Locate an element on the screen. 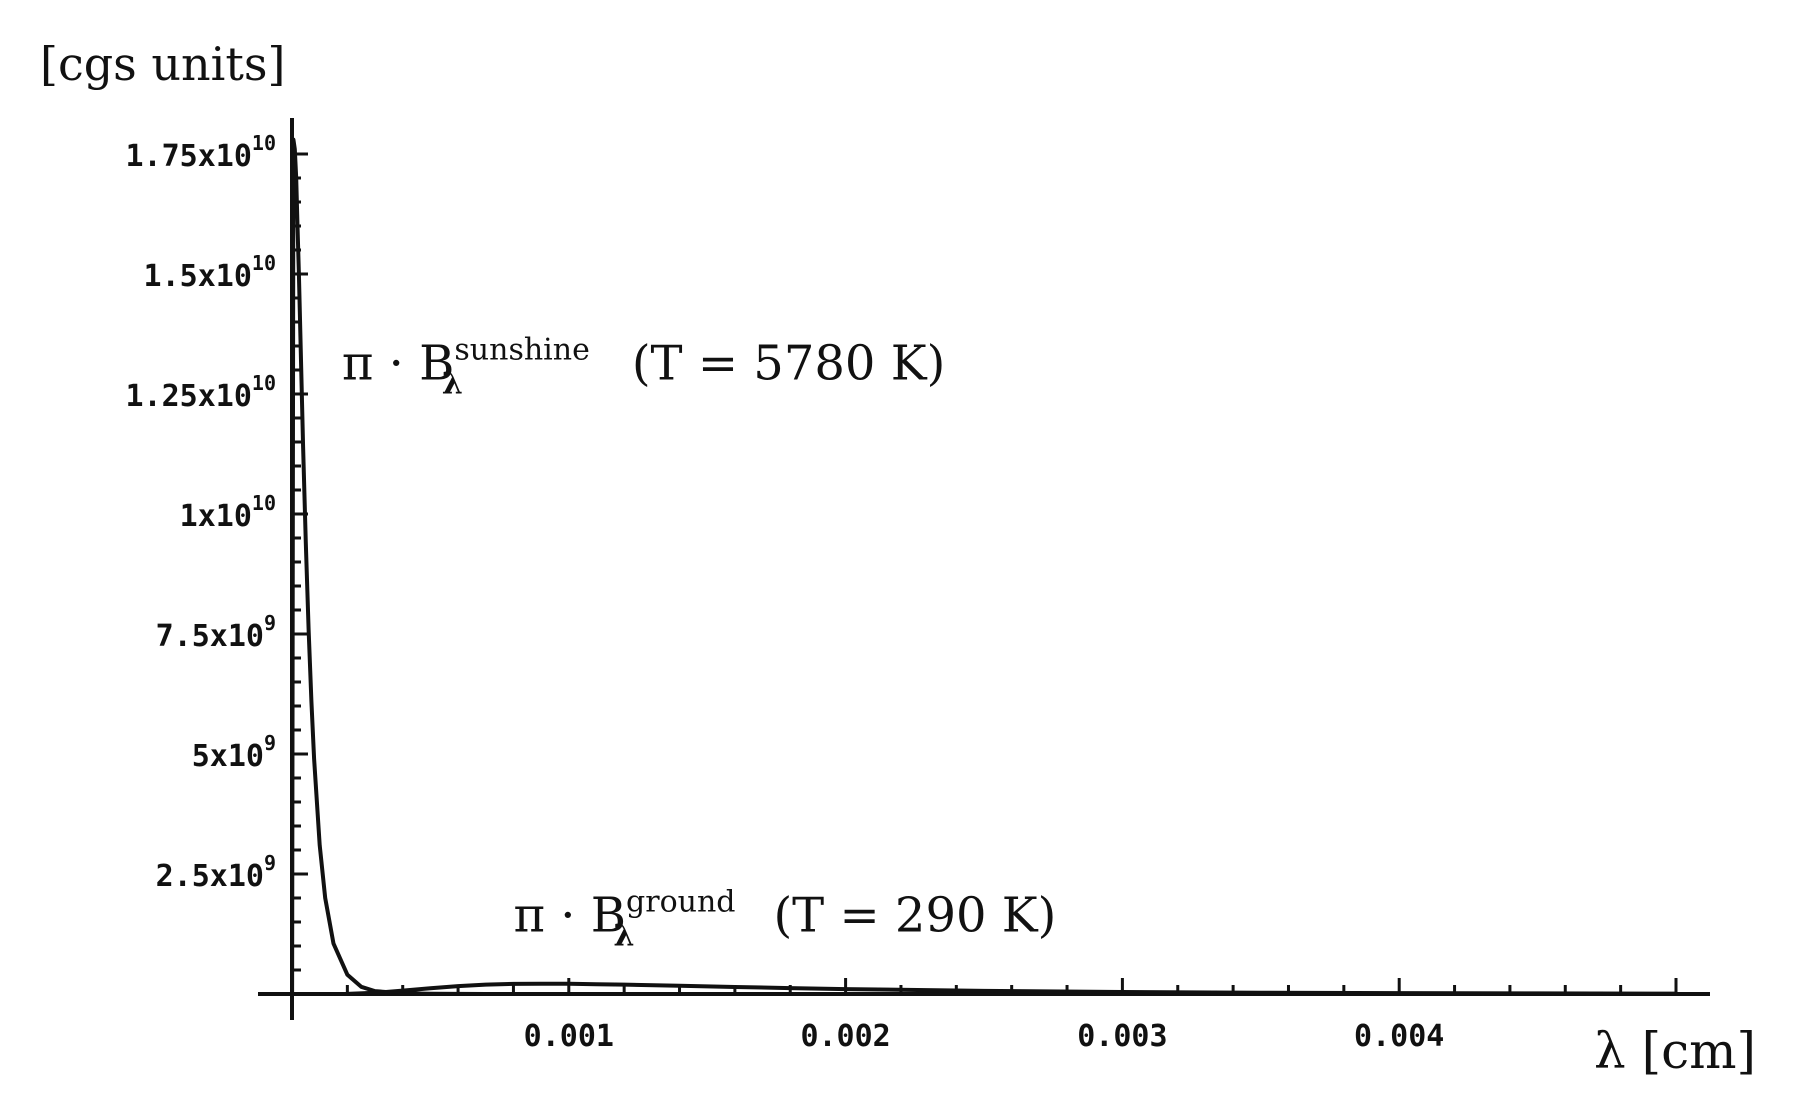 The height and width of the screenshot is (1100, 1800). series-annotation-2: π · Bground λ (T = 290 K) is located at coordinates (784, 919).